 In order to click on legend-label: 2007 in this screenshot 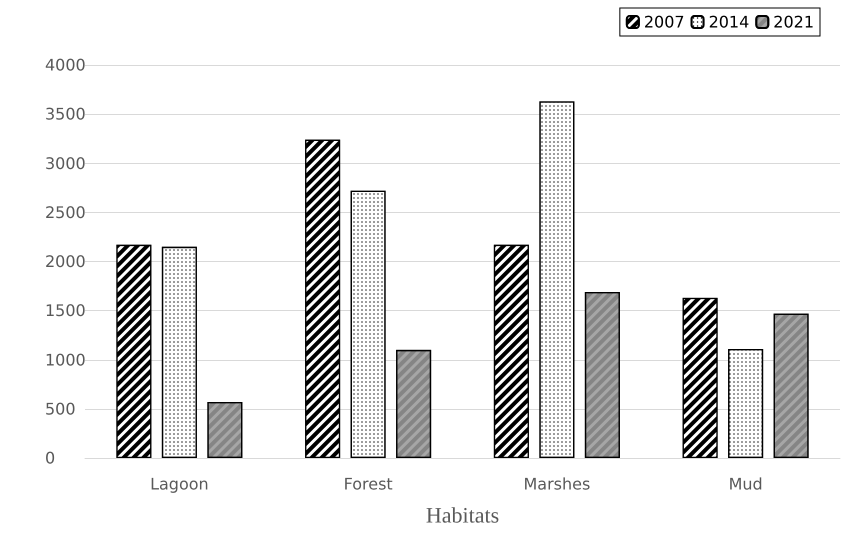, I will do `click(664, 22)`.